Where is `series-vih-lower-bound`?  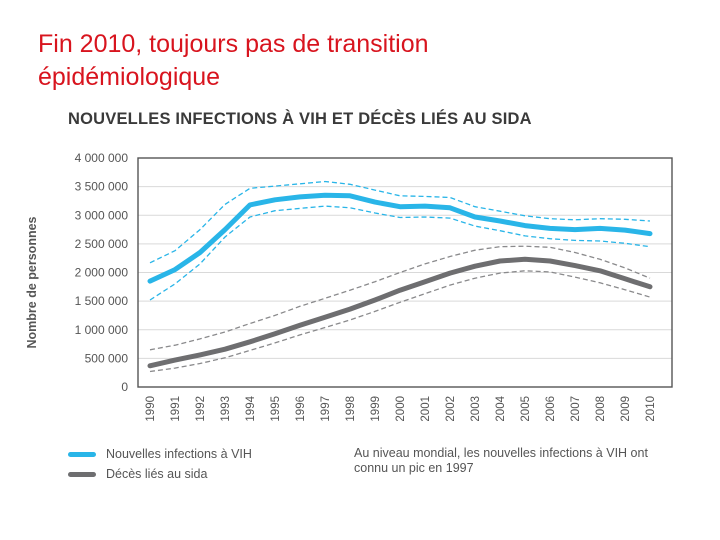 series-vih-lower-bound is located at coordinates (400, 253).